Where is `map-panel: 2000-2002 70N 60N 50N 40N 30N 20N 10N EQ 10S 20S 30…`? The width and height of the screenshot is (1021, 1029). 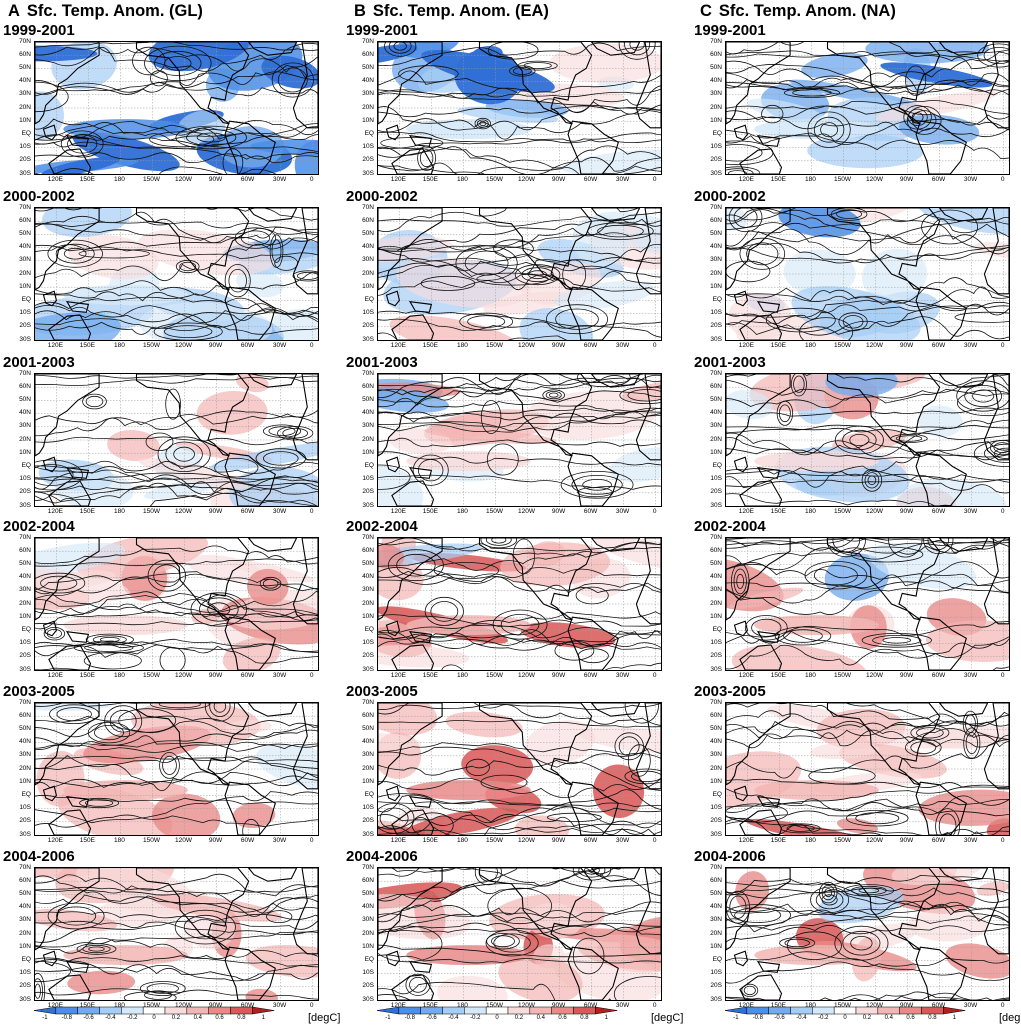
map-panel: 2000-2002 70N 60N 50N 40N 30N 20N 10N EQ 10S 20S 30… is located at coordinates (507, 273).